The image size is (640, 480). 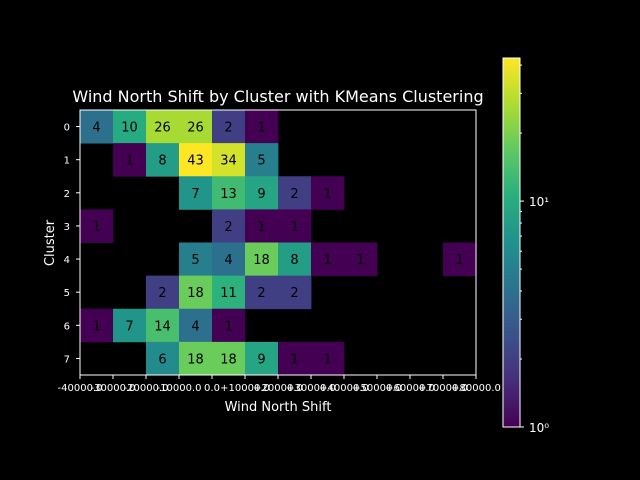 I want to click on colorbar-tick-label: 10¹, so click(x=539, y=202).